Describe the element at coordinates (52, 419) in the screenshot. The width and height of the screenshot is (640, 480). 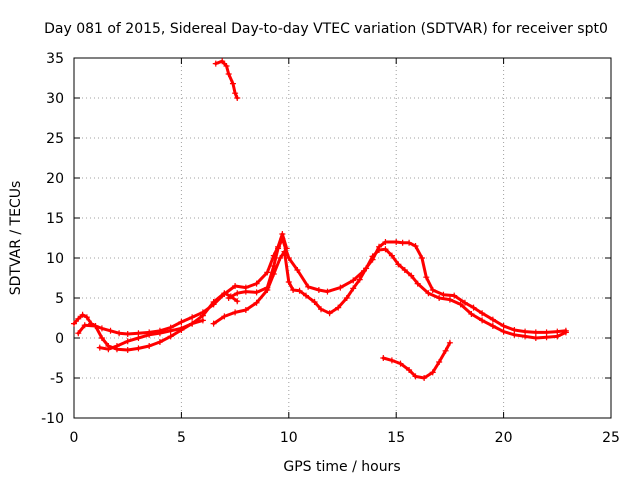
I see `y-tick-label: -10` at that location.